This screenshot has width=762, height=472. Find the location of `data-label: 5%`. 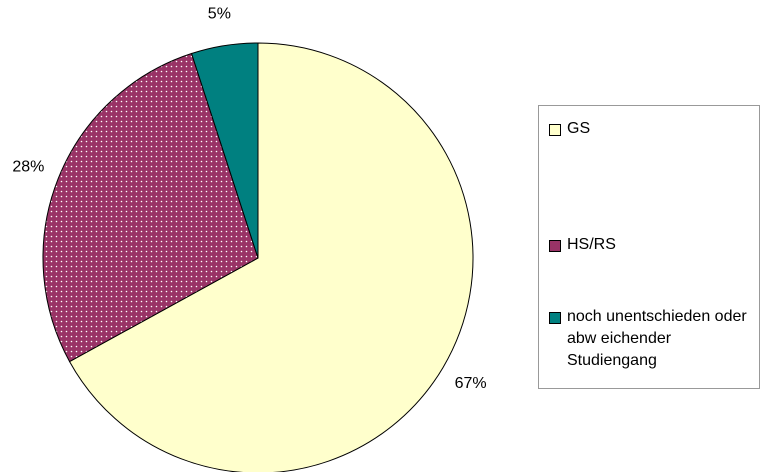

data-label: 5% is located at coordinates (219, 13).